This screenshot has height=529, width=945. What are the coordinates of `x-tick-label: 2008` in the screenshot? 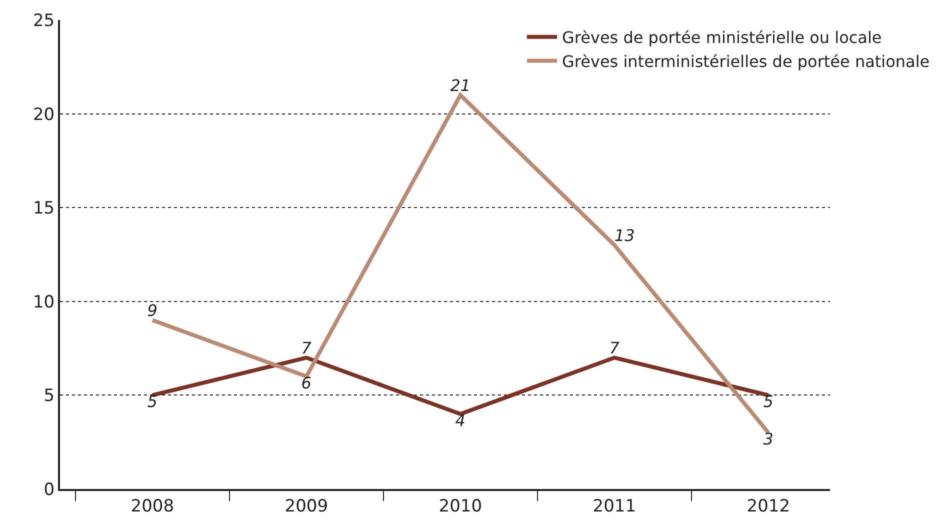 It's located at (152, 506).